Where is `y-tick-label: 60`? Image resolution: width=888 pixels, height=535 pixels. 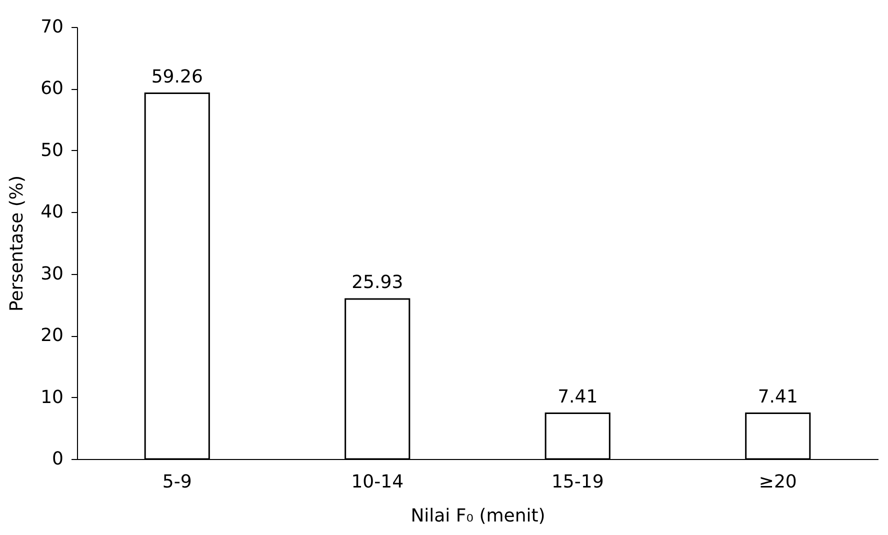
y-tick-label: 60 is located at coordinates (52, 89).